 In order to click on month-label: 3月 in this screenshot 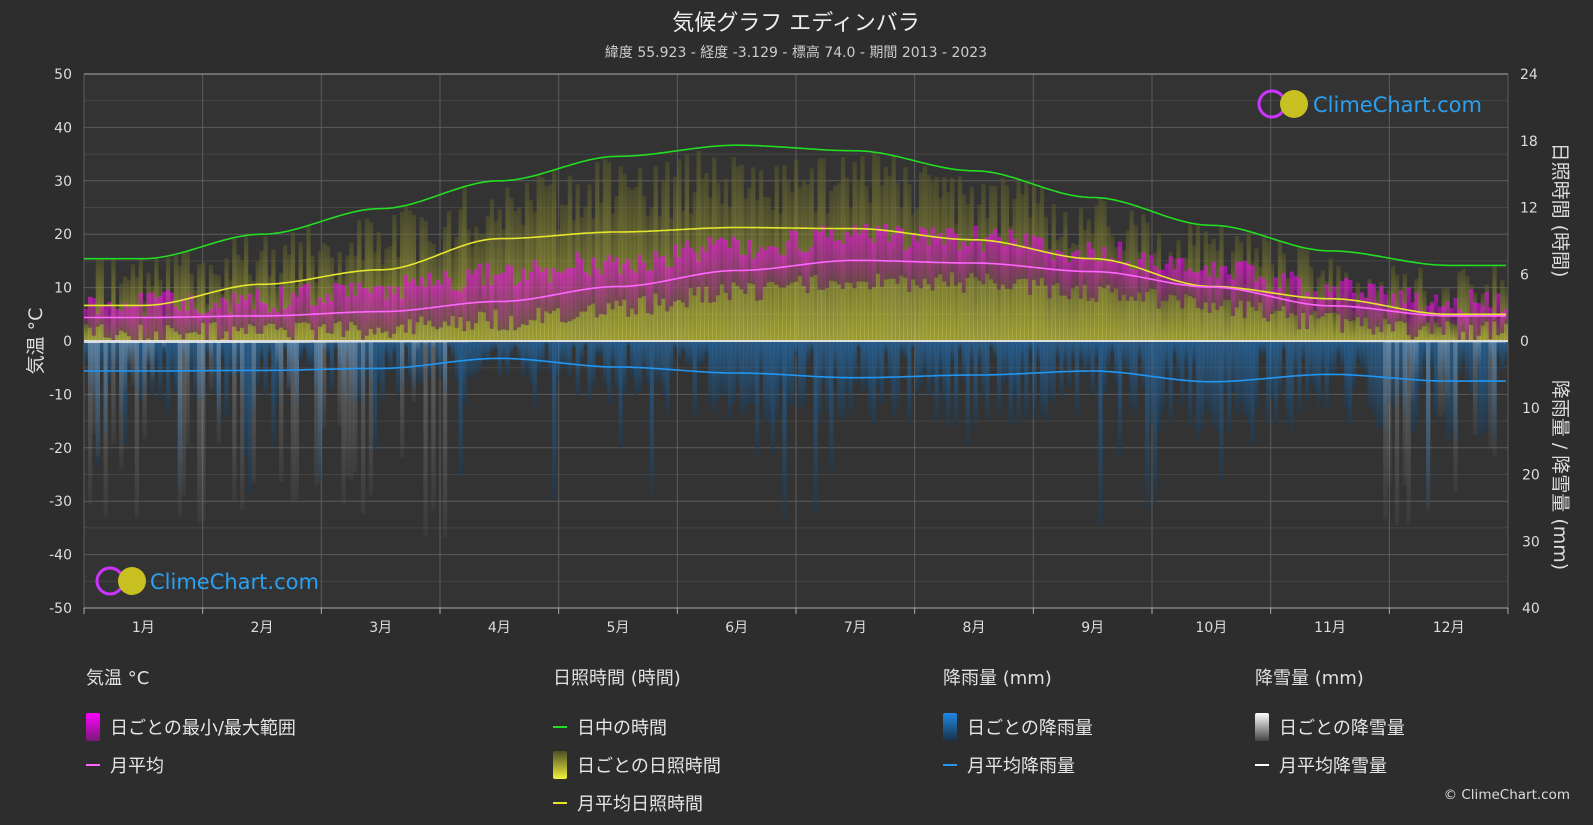, I will do `click(380, 628)`.